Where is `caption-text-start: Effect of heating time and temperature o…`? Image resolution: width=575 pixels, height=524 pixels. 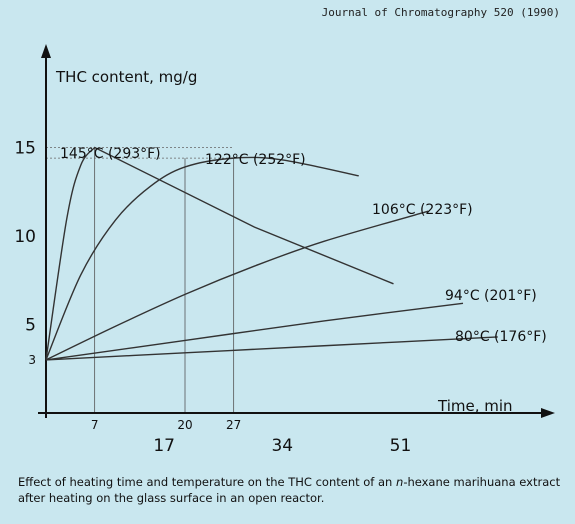
caption-text-start: Effect of heating time and temperature o… is located at coordinates (207, 482).